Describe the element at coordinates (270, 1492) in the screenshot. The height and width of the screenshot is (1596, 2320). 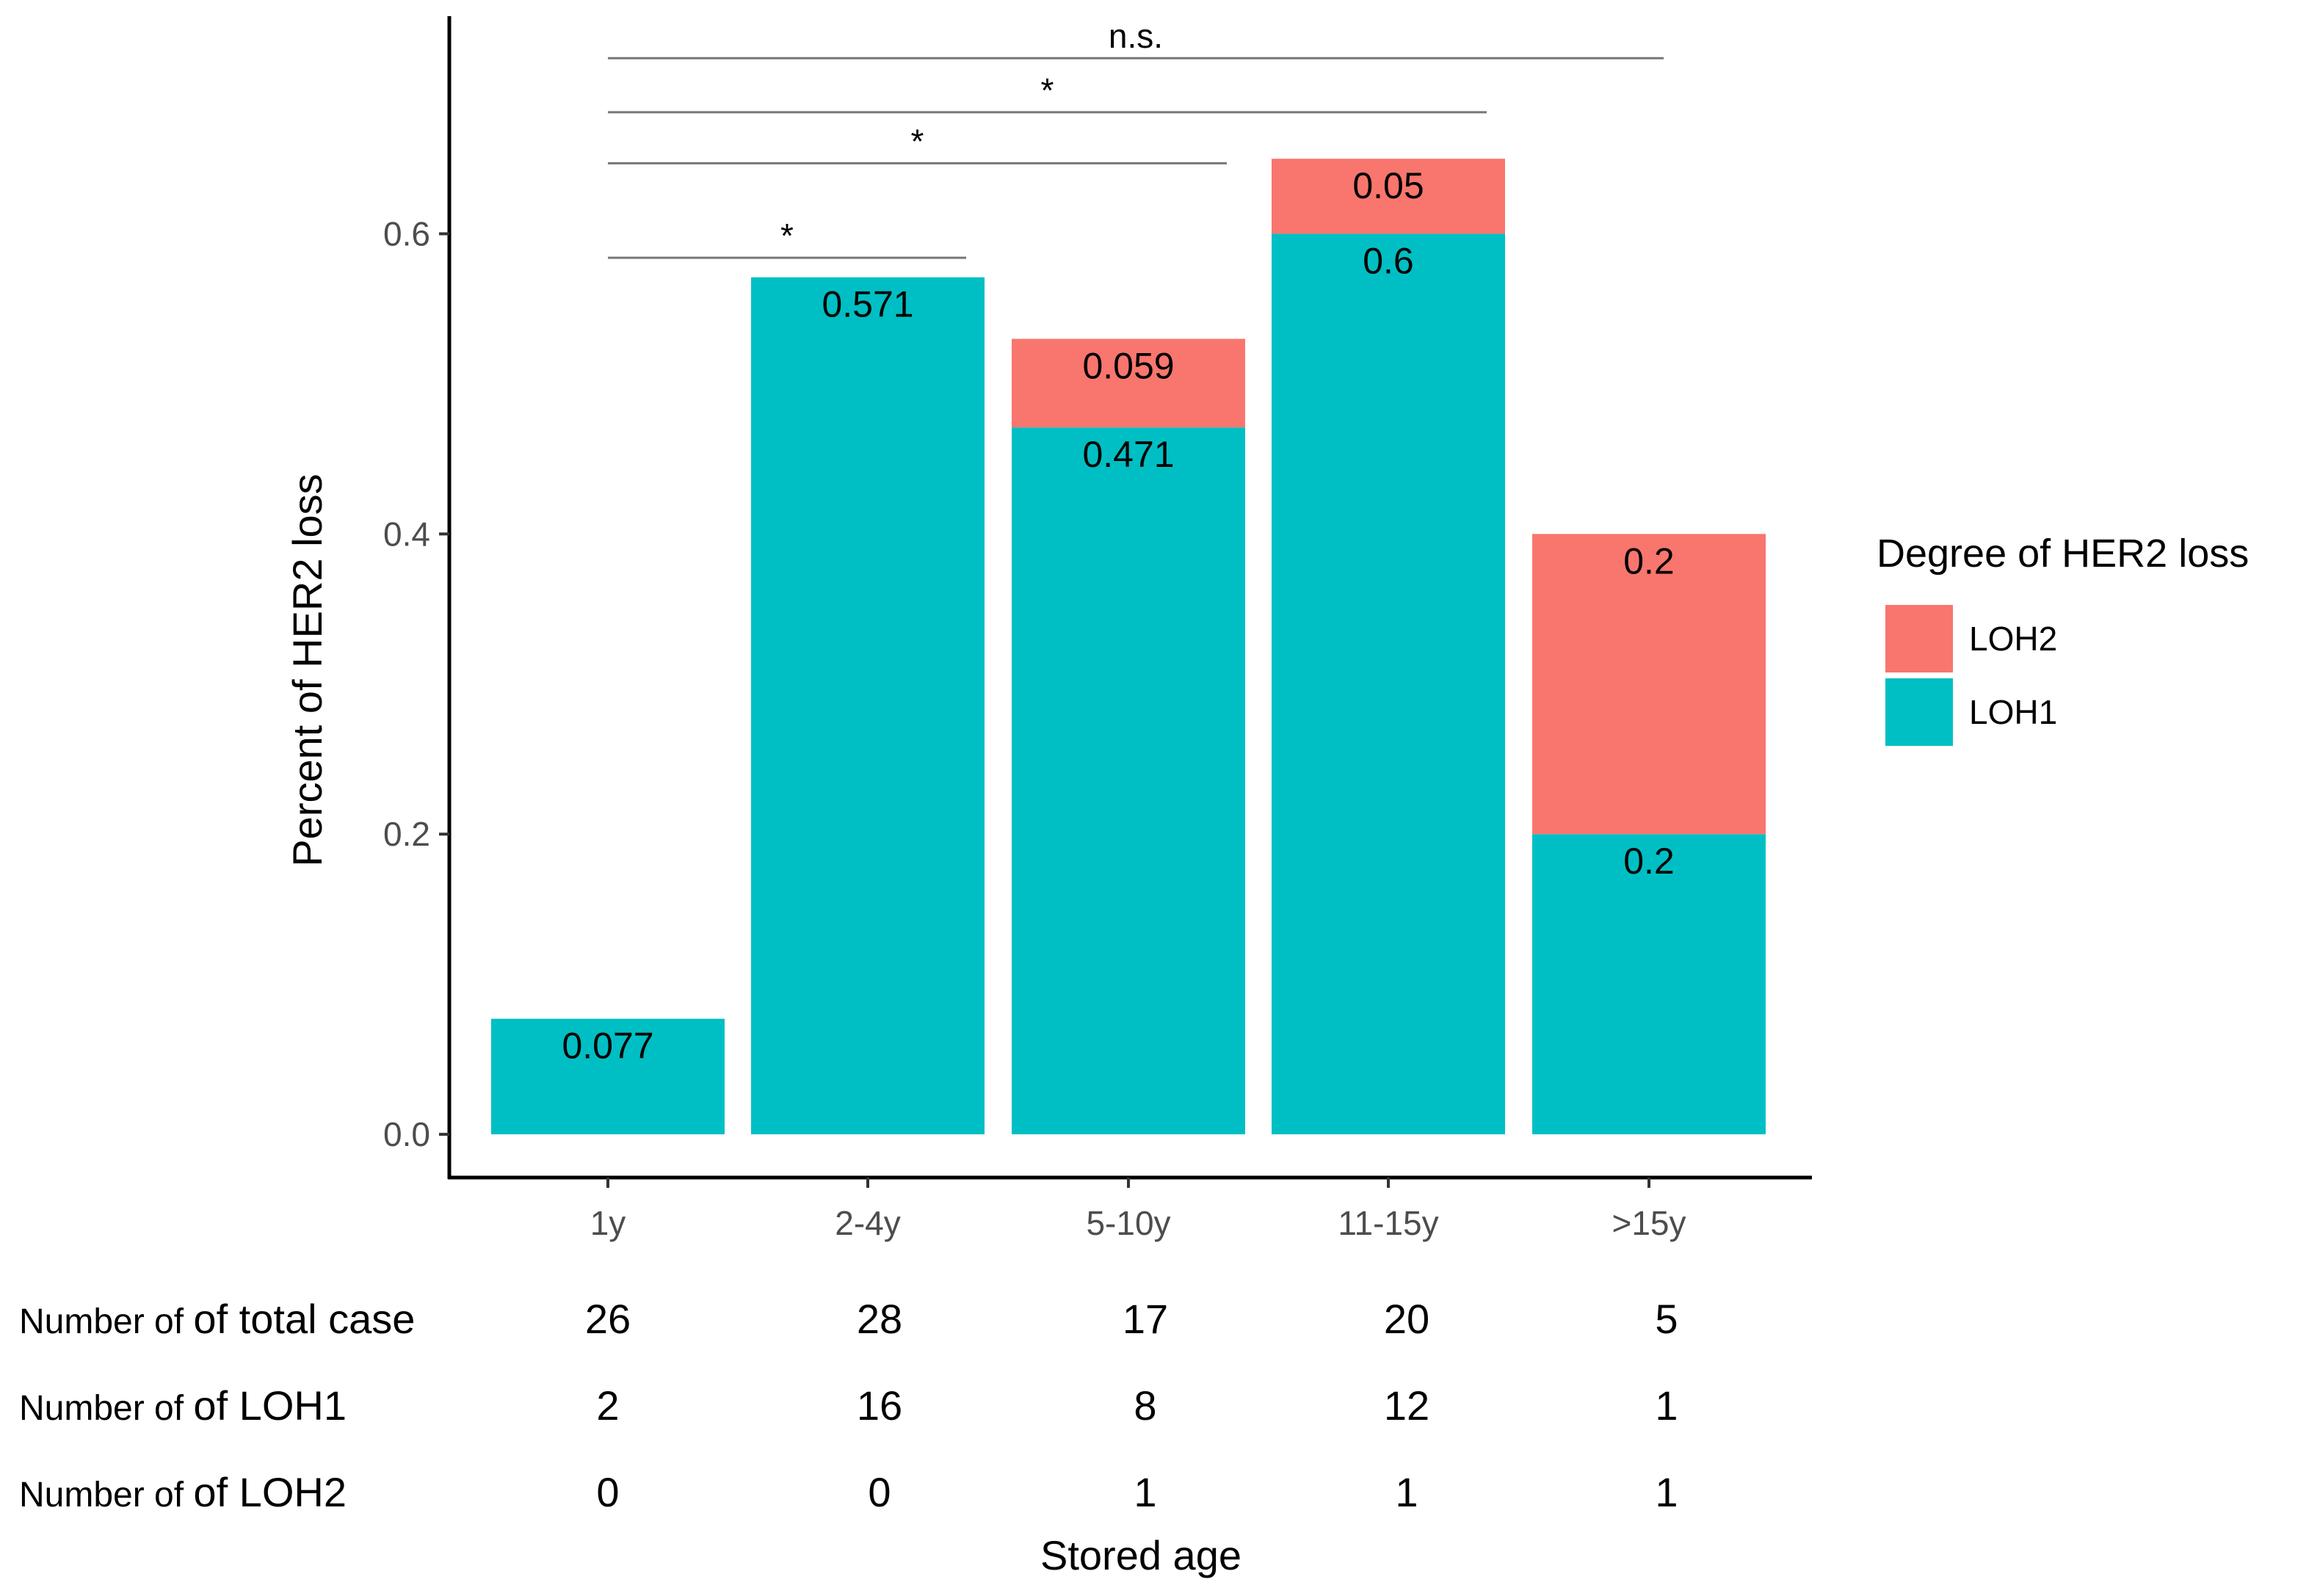
I see `table-row-label: of LOH2` at that location.